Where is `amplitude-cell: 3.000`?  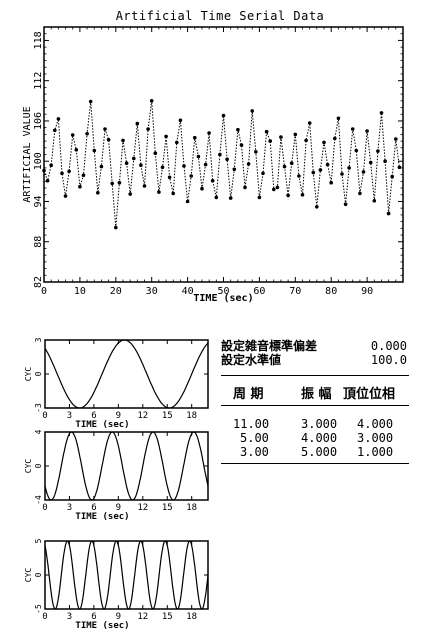 amplitude-cell: 3.000 is located at coordinates (319, 424).